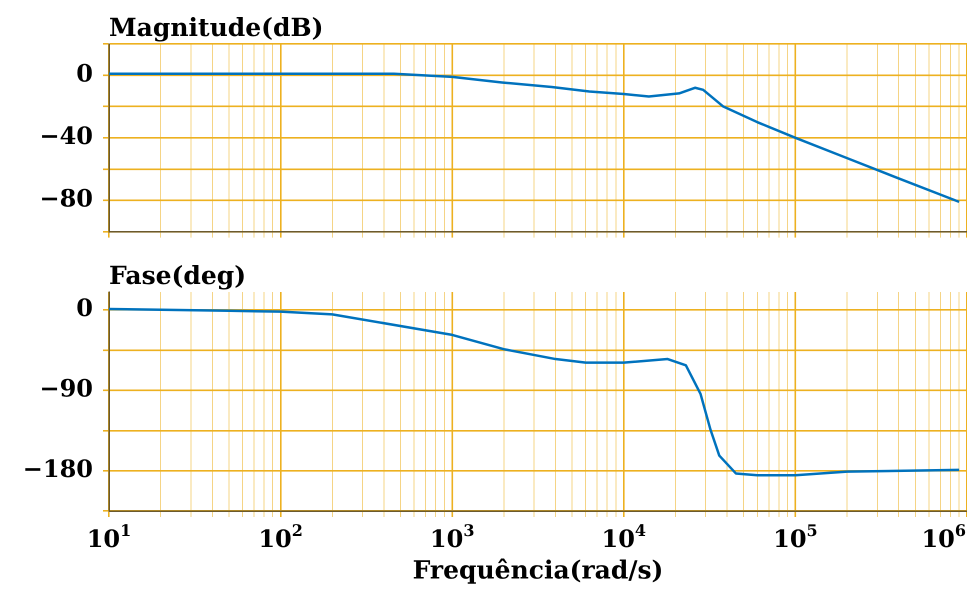 The width and height of the screenshot is (975, 599). I want to click on y-tick-label: −90, so click(66, 388).